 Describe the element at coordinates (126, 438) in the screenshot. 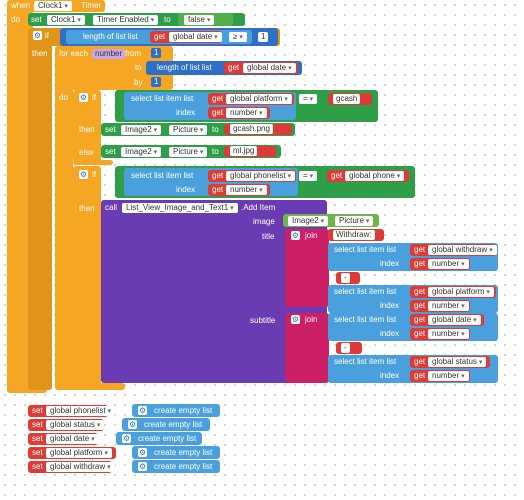

I see `create-list-gear-icon-3: ⚙` at that location.